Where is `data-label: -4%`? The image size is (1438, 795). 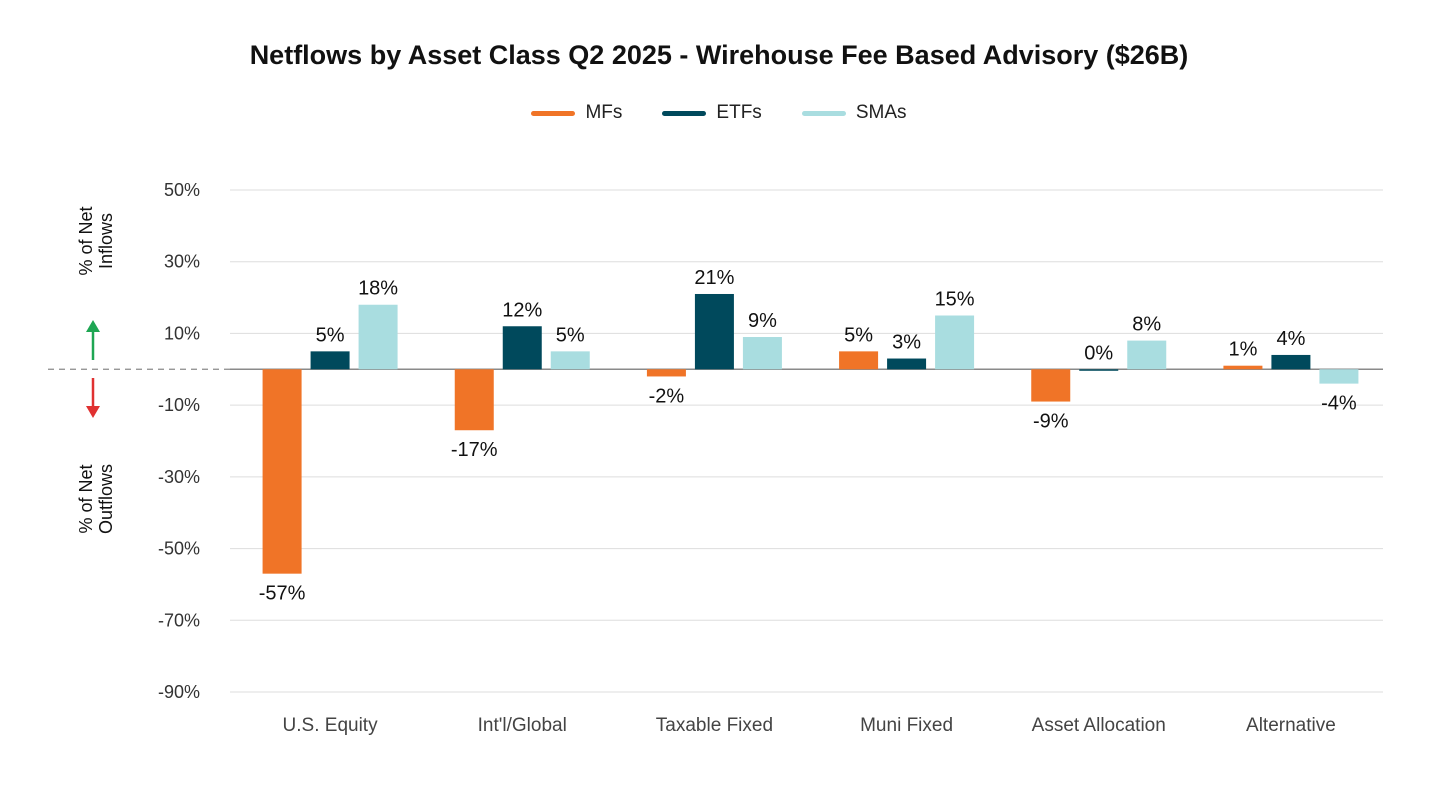 data-label: -4% is located at coordinates (1339, 404).